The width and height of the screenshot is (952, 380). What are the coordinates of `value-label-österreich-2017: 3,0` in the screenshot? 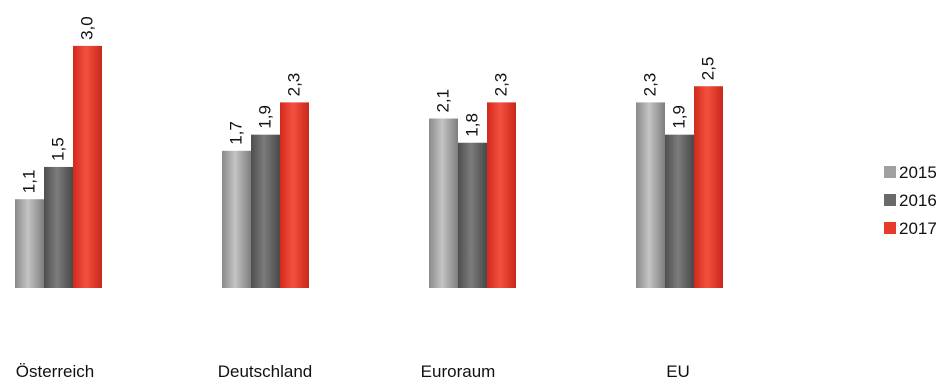 It's located at (87, 28).